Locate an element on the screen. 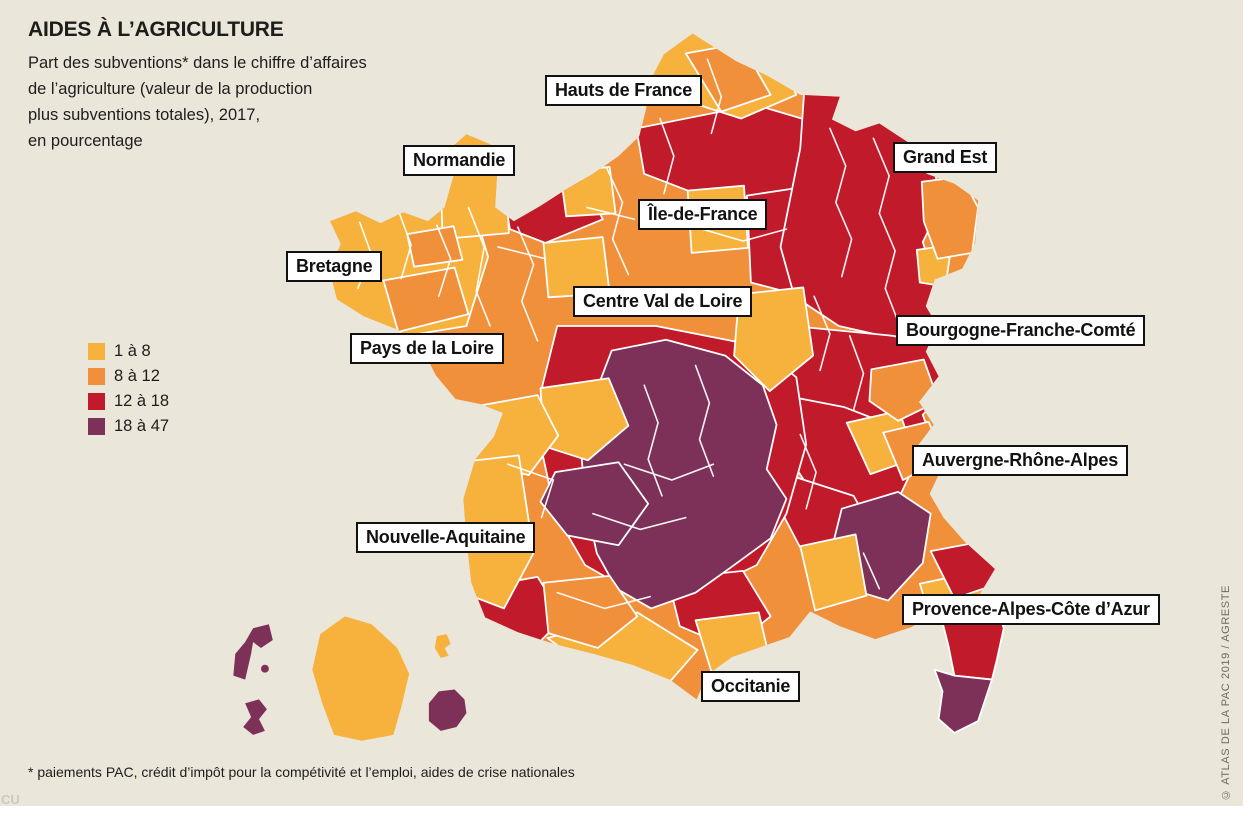 The height and width of the screenshot is (816, 1250). guadeloupe-islet is located at coordinates (264, 668).